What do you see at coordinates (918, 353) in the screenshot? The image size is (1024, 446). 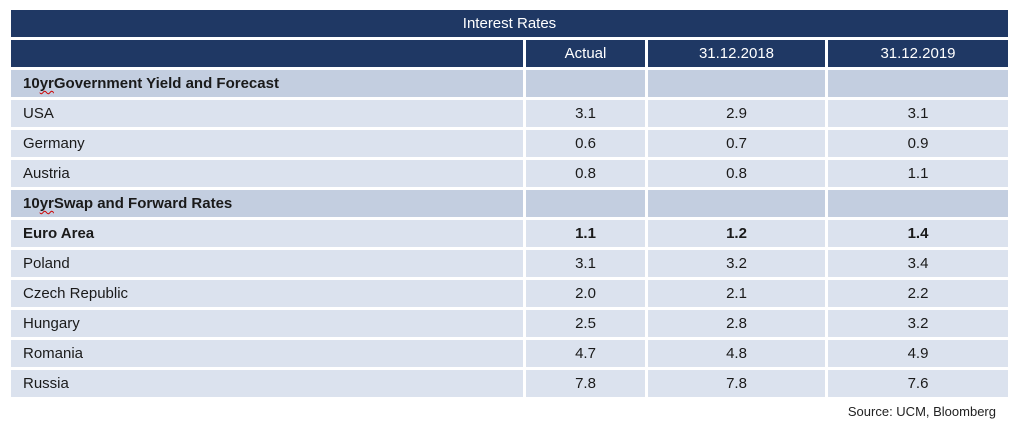 I see `value-2019: 4.9` at bounding box center [918, 353].